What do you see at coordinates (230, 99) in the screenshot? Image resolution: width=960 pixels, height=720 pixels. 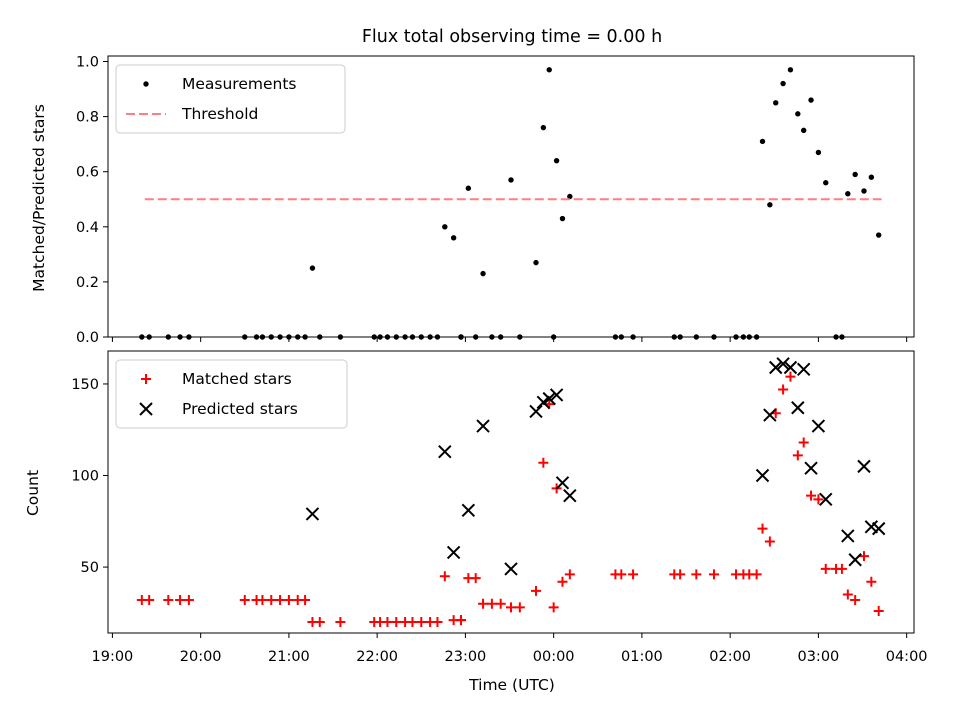 I see `top-legend-box` at bounding box center [230, 99].